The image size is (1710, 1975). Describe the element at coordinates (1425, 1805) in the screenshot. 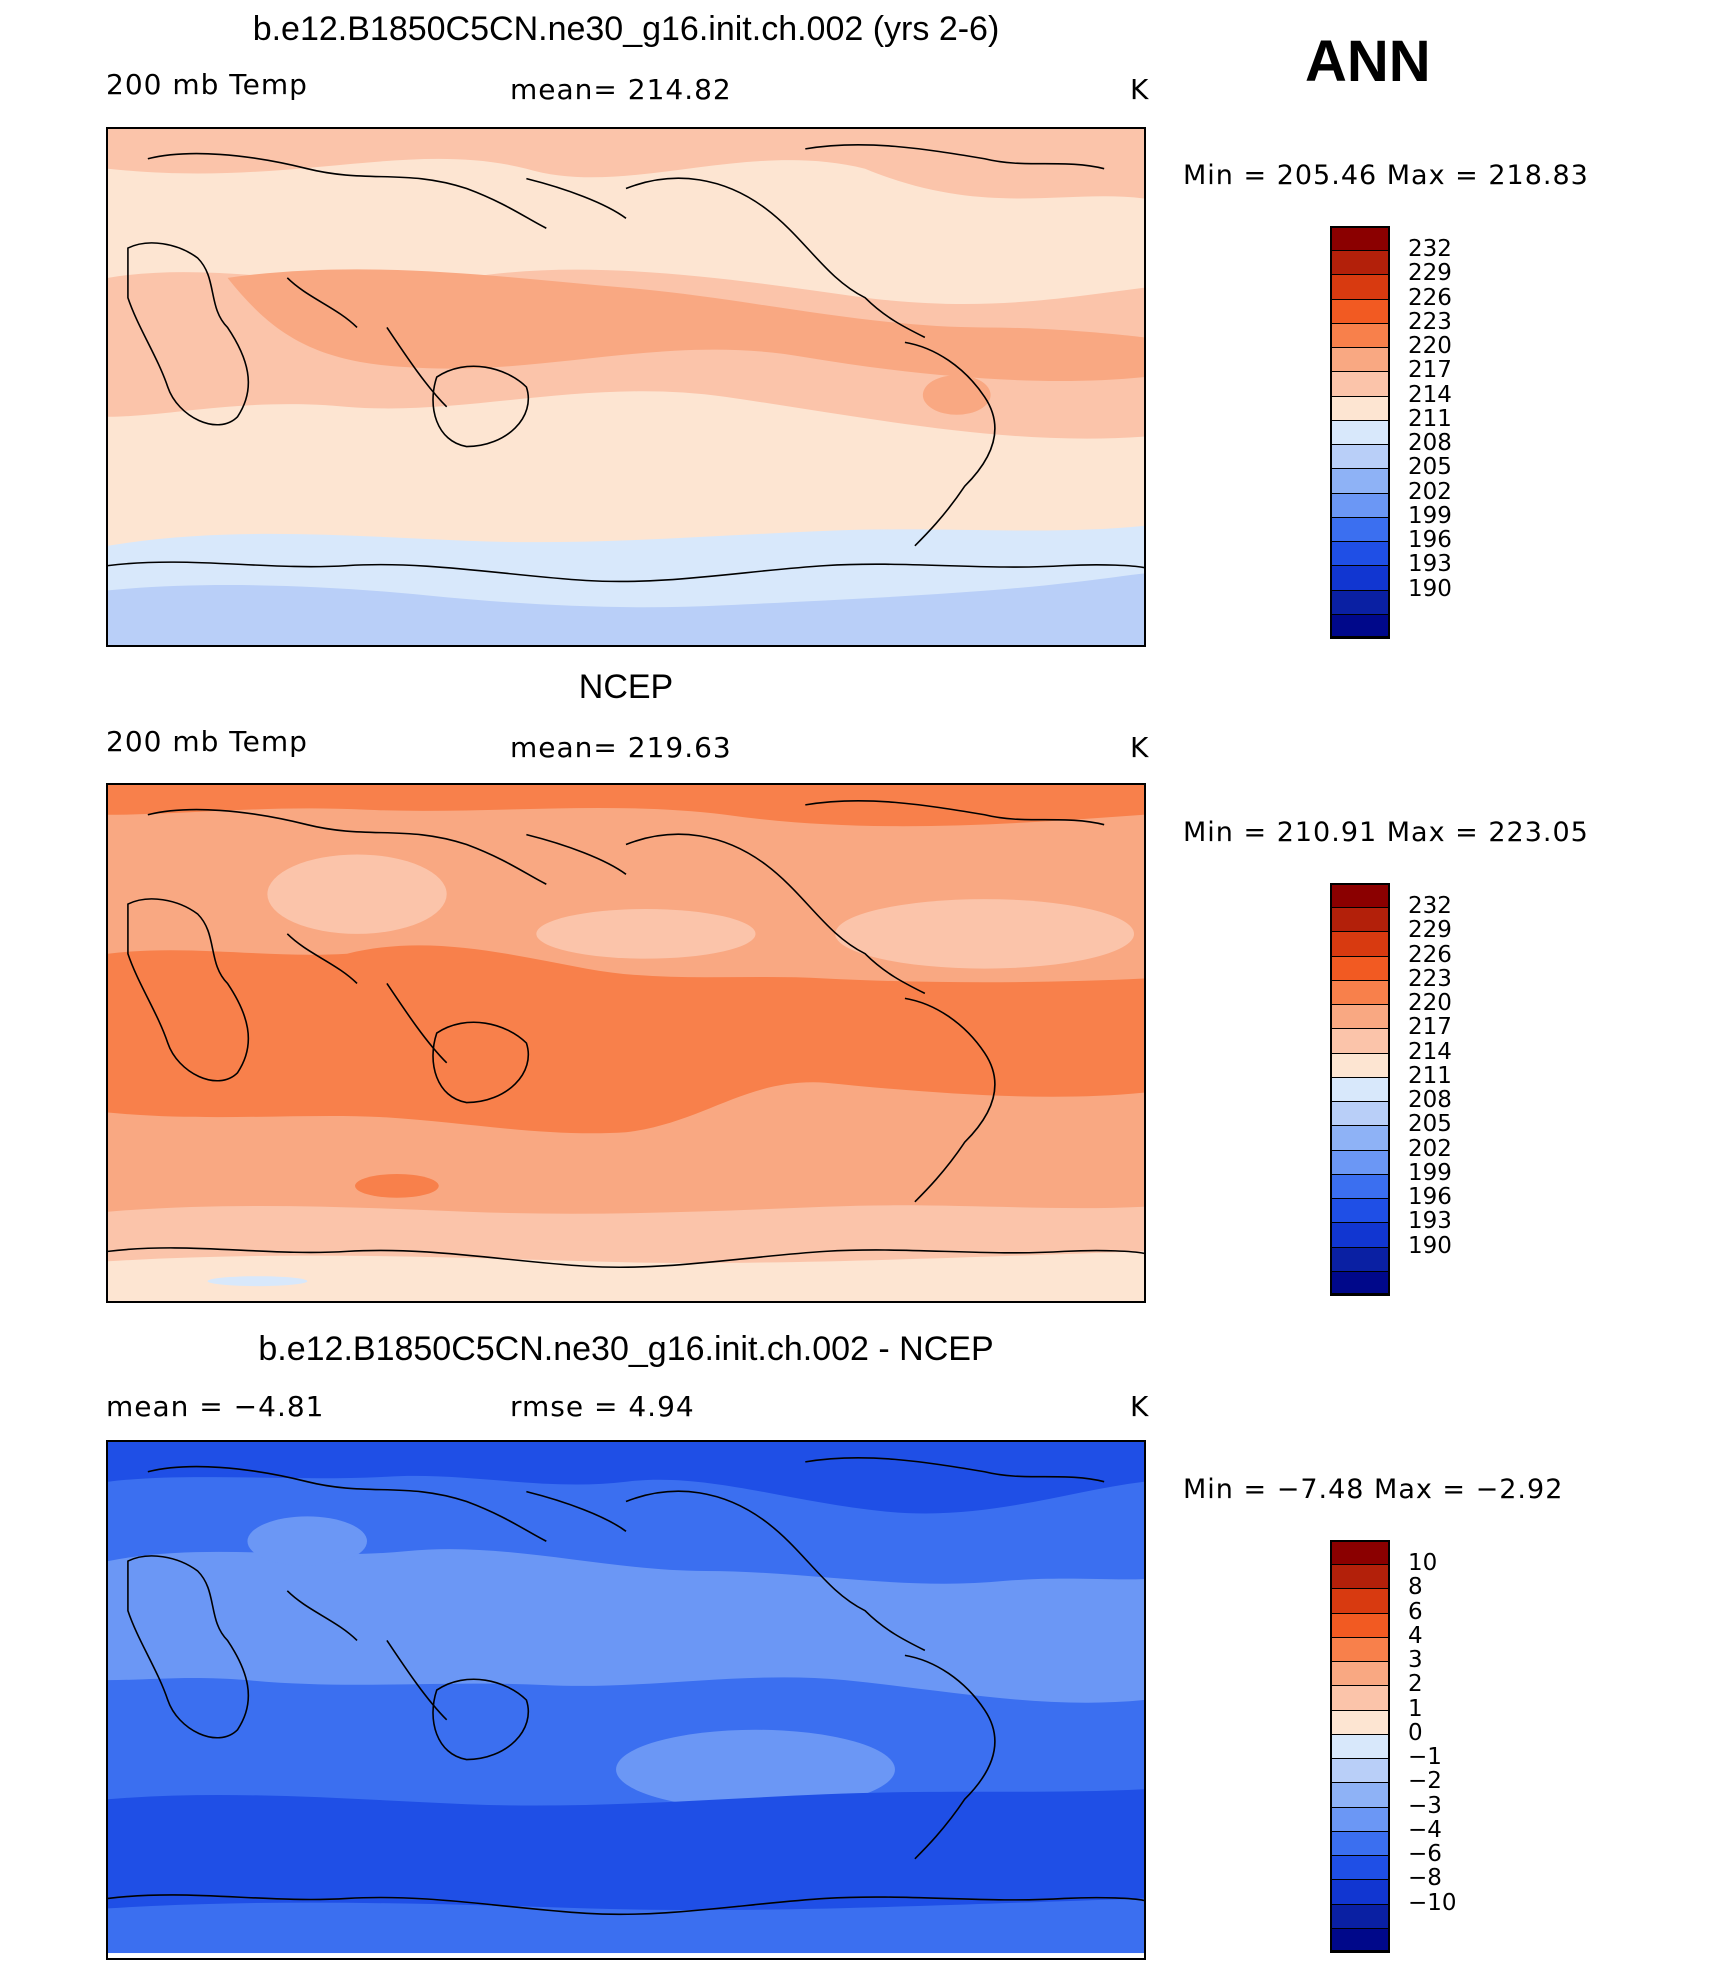

I see `colorbar-tick-label: −3` at that location.